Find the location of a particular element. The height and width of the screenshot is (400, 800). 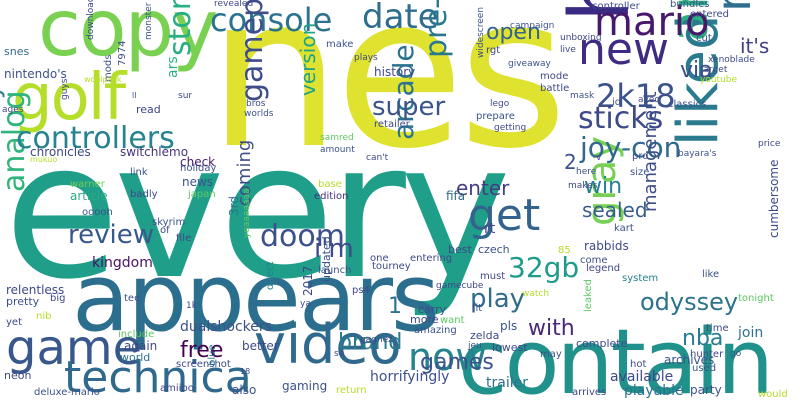

word-appears: appears is located at coordinates (256, 298).